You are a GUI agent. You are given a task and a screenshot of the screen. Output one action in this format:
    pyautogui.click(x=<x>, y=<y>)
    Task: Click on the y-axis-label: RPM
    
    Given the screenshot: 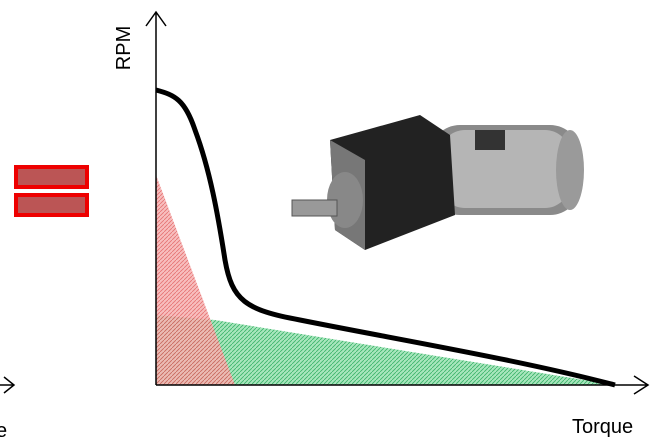 What is the action you would take?
    pyautogui.click(x=124, y=48)
    